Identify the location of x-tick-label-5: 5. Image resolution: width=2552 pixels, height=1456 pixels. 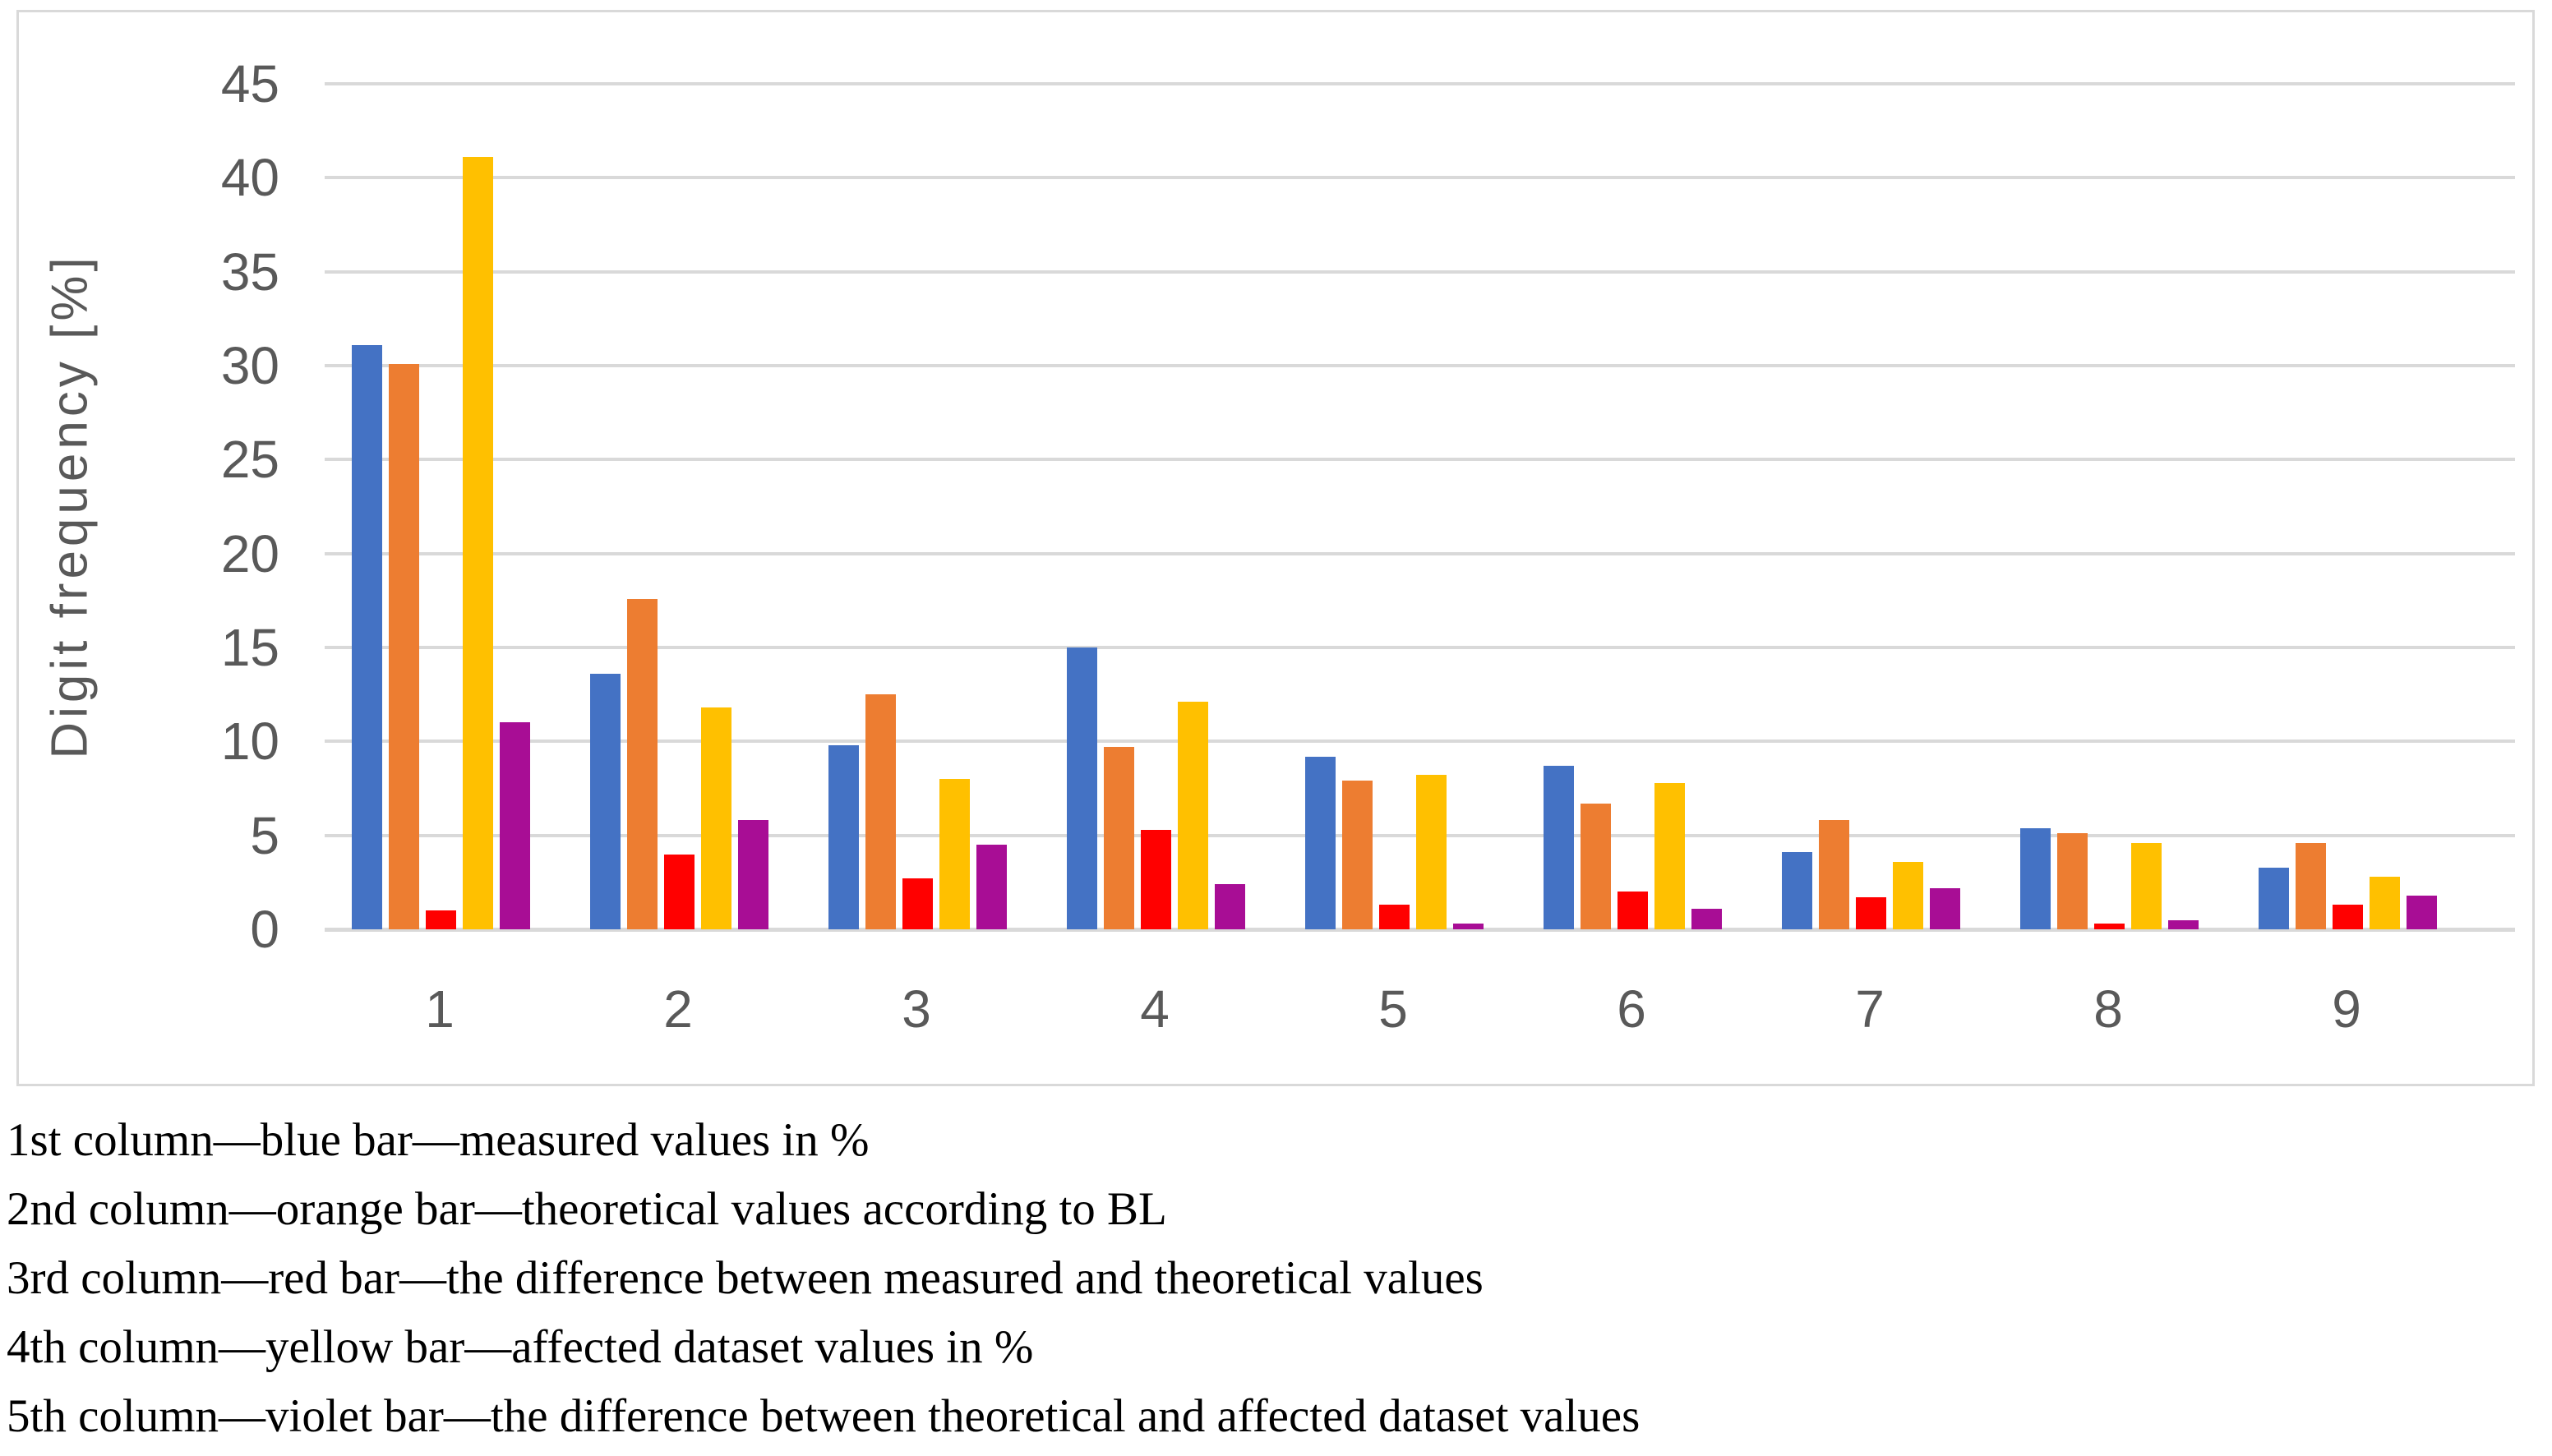
(1393, 1009).